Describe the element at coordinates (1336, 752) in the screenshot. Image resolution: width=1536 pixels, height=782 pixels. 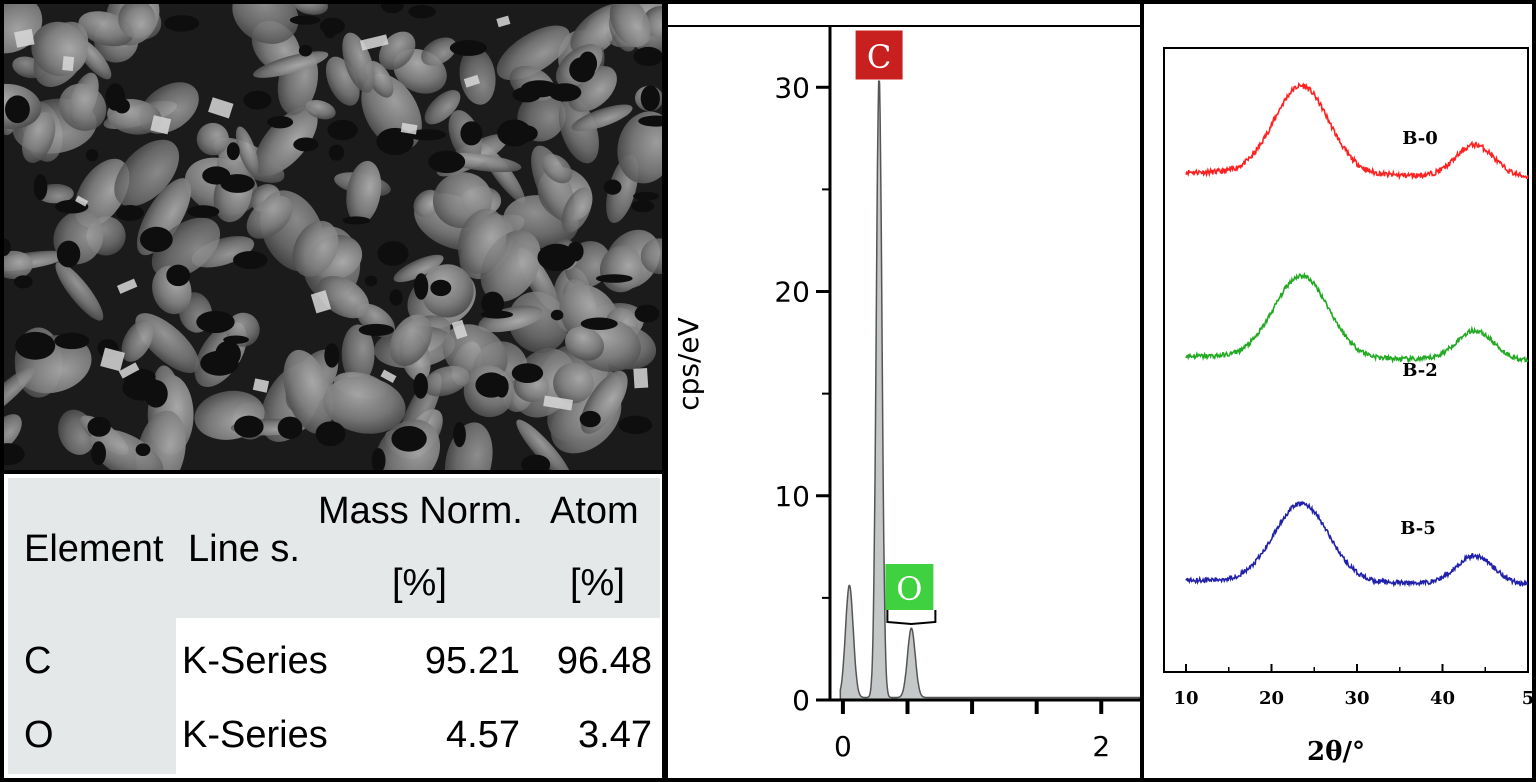
I see `xrd-x-axis-label: 2θ/°` at that location.